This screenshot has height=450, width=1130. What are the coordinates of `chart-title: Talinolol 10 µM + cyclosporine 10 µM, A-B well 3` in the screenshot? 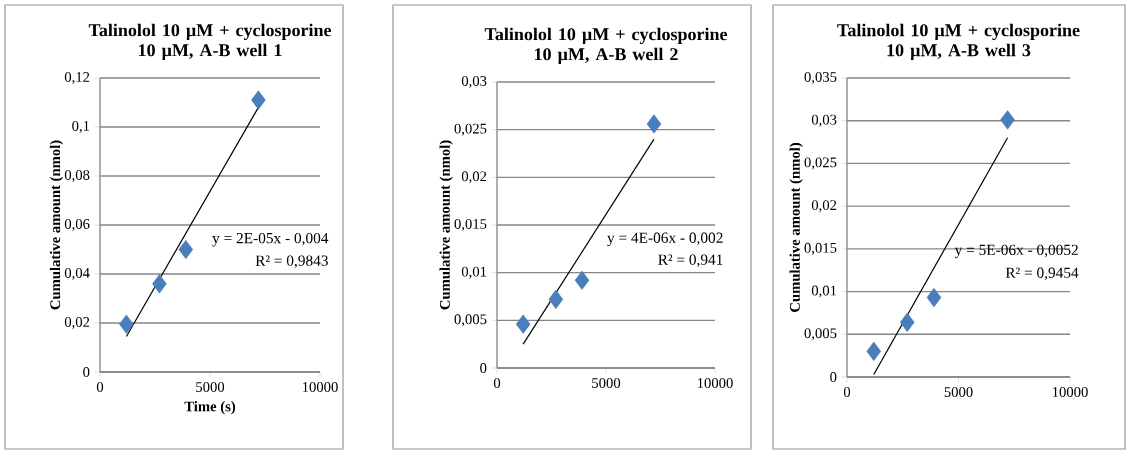 It's located at (958, 41).